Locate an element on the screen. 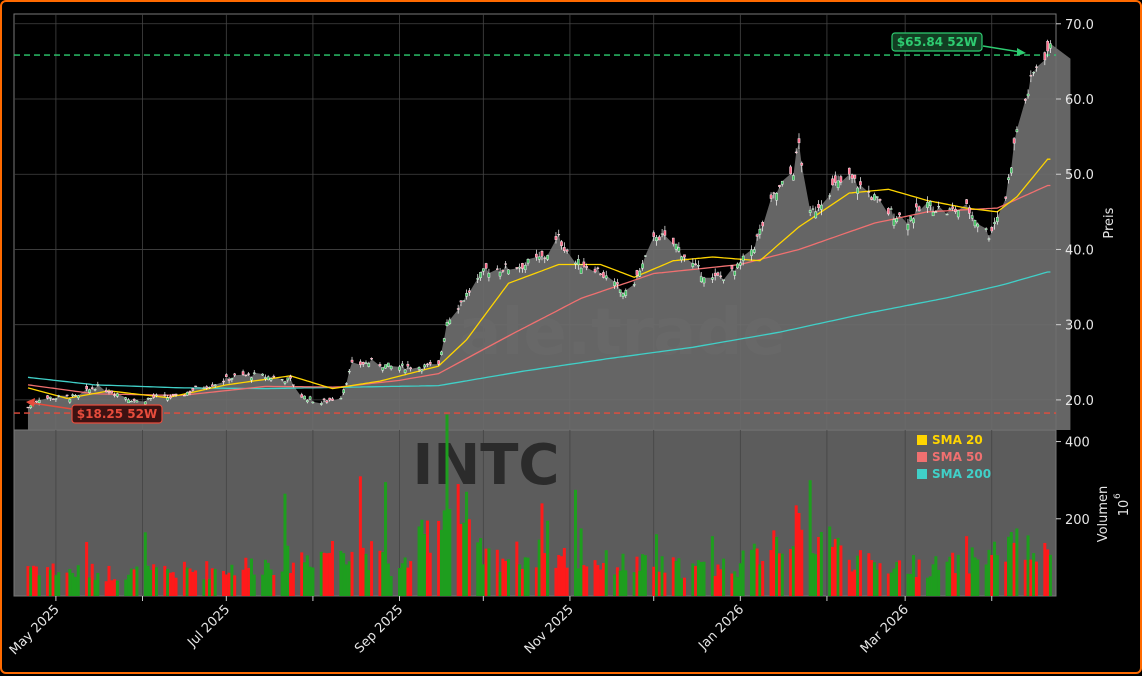 This screenshot has height=676, width=1142. price-axis-label: Preis is located at coordinates (1109, 222).